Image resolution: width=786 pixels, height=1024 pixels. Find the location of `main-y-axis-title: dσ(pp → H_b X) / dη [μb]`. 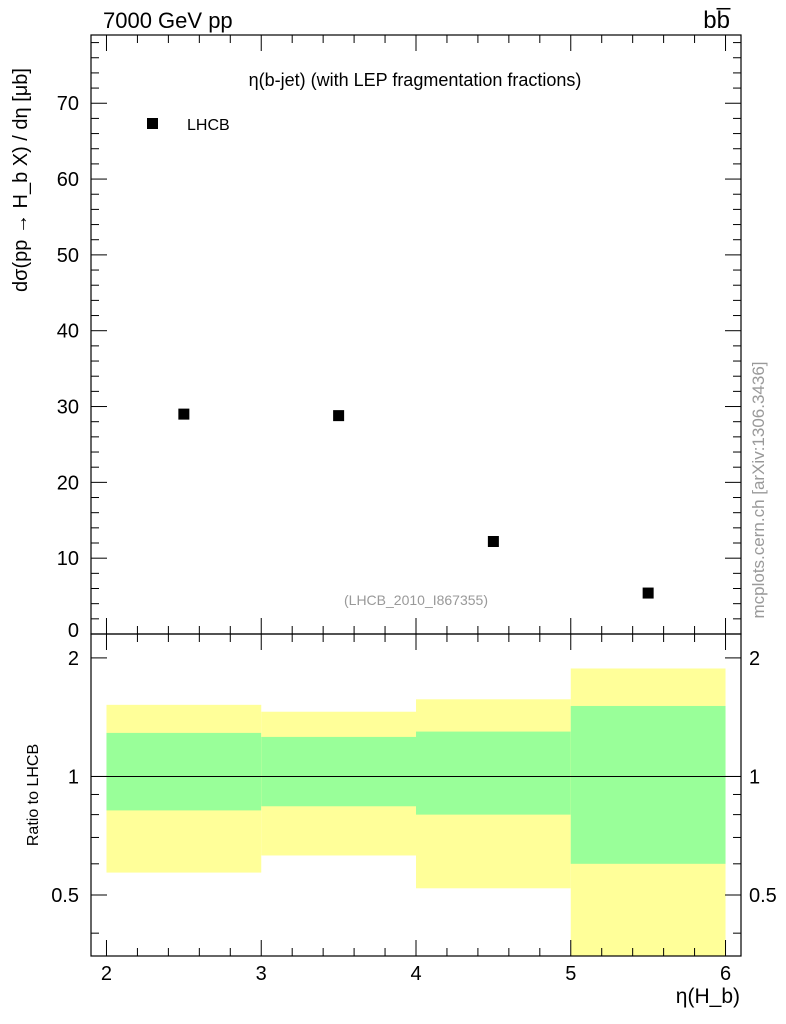

main-y-axis-title: dσ(pp → H_b X) / dη [μb] is located at coordinates (21, 180).